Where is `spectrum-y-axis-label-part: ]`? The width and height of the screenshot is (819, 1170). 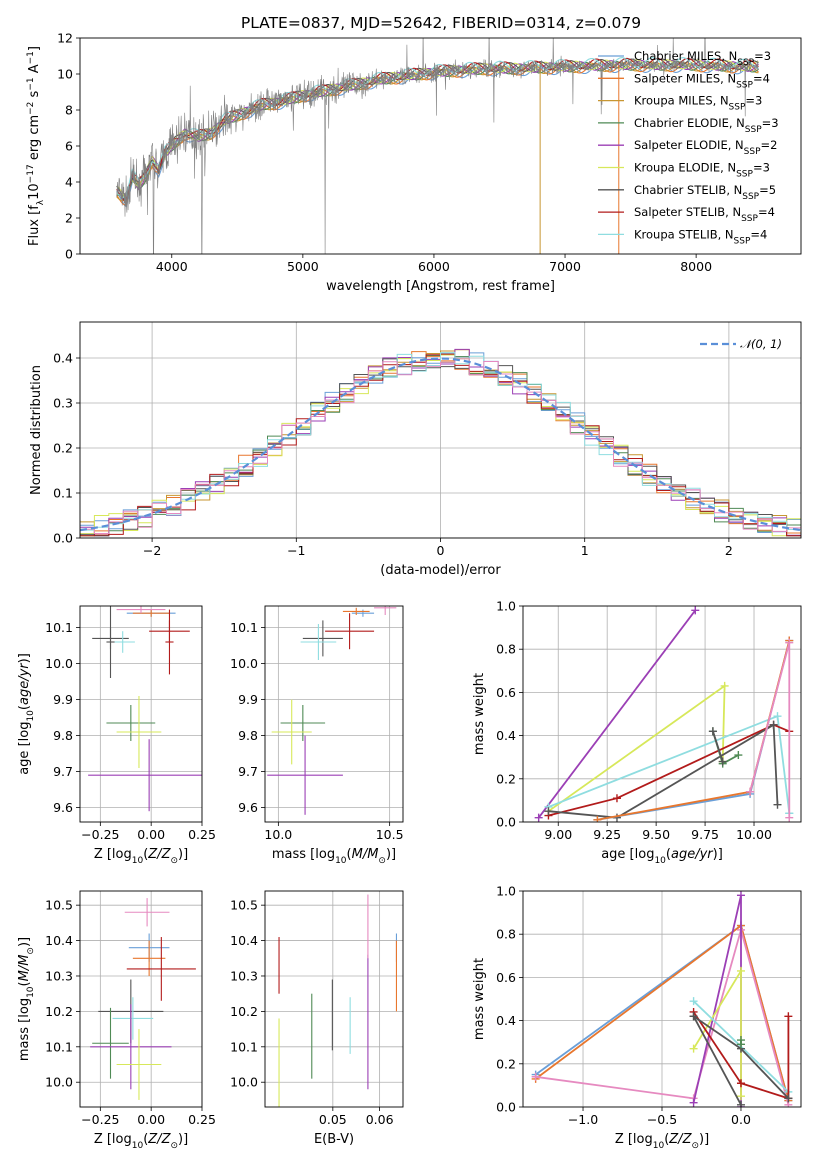
spectrum-y-axis-label-part: ] is located at coordinates (34, 48).